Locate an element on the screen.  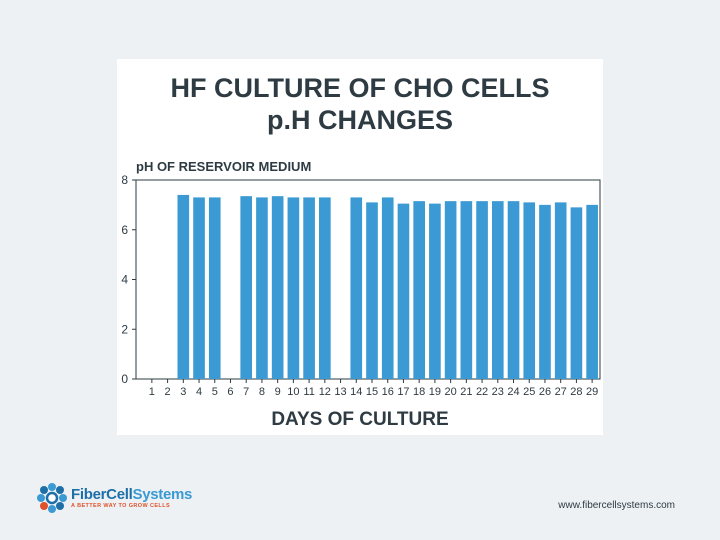
x-tick-label: 16 is located at coordinates (388, 392).